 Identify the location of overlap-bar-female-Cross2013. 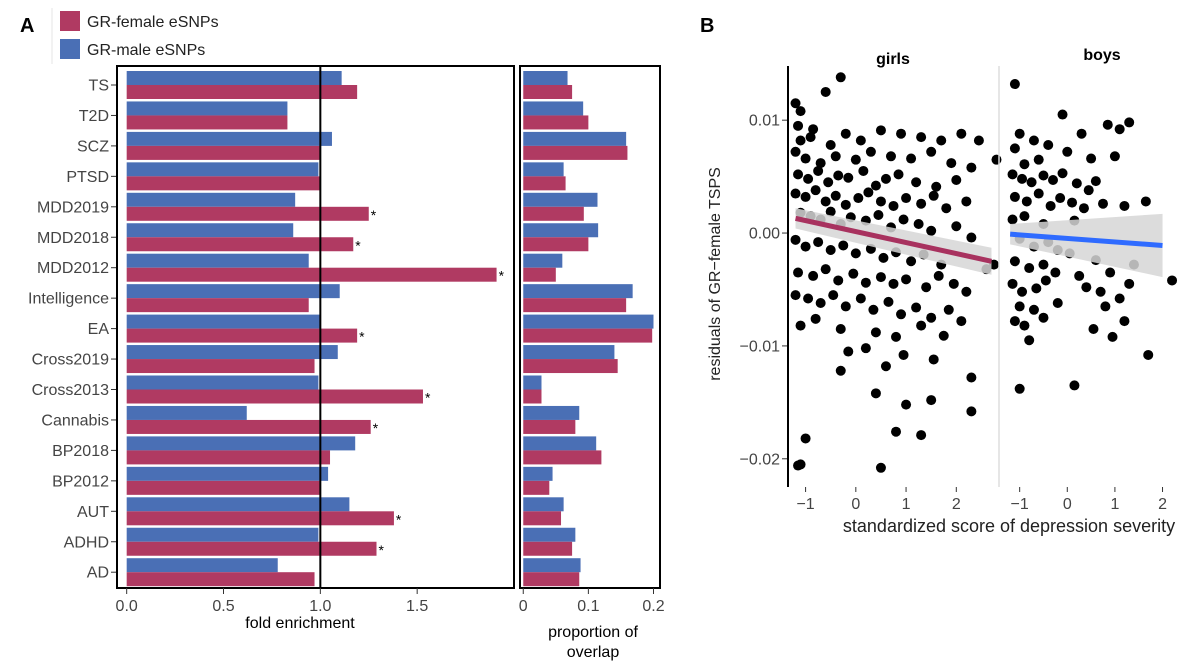
(532, 396).